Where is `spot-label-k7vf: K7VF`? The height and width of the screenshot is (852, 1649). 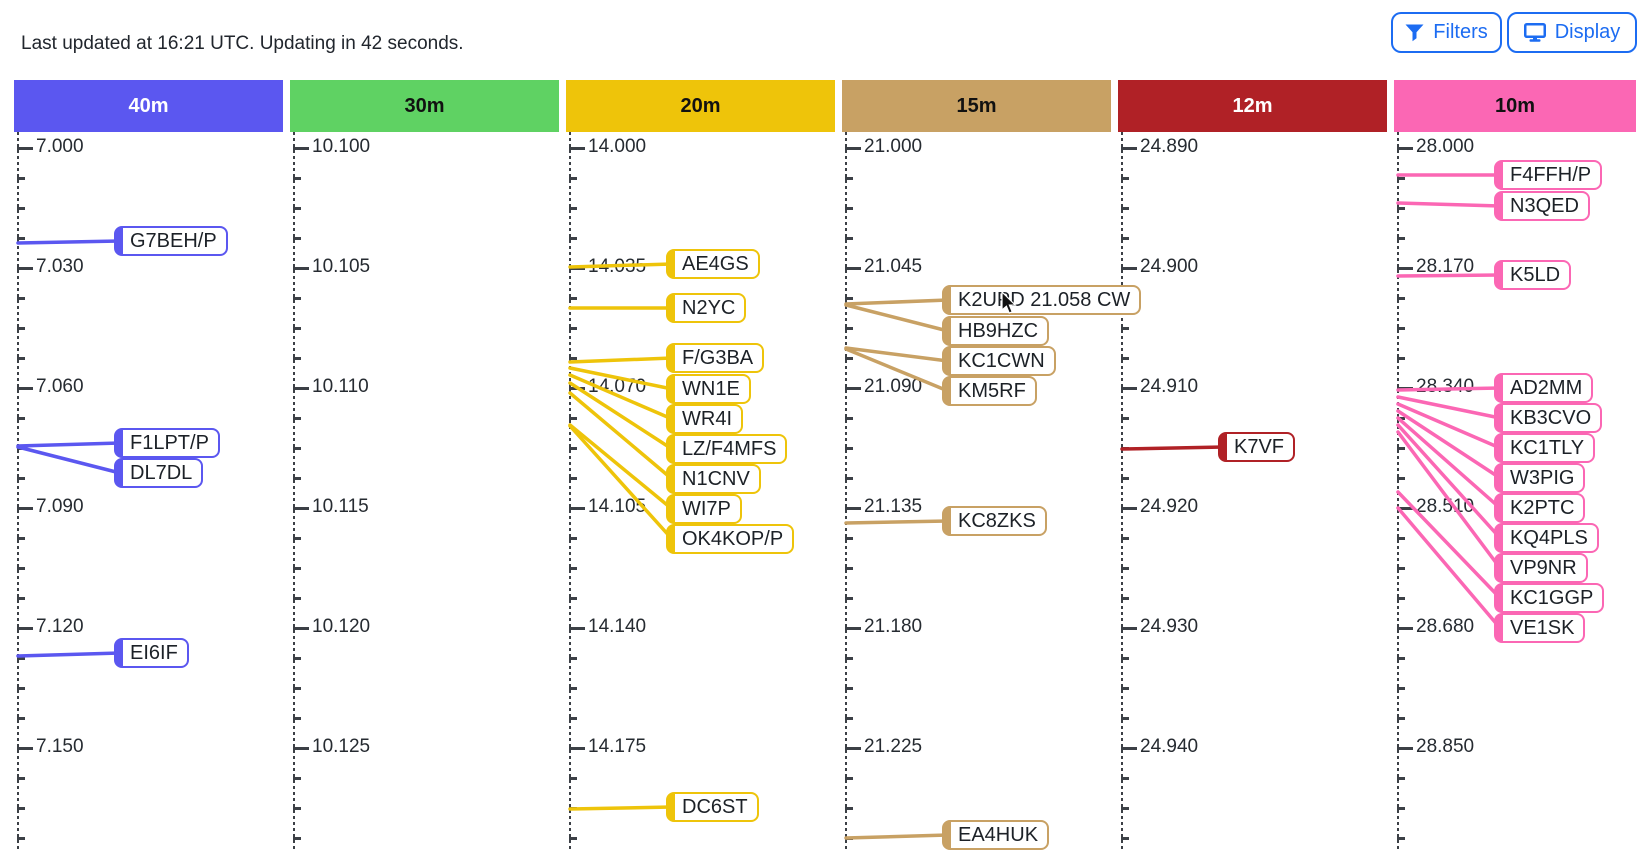 spot-label-k7vf: K7VF is located at coordinates (1257, 447).